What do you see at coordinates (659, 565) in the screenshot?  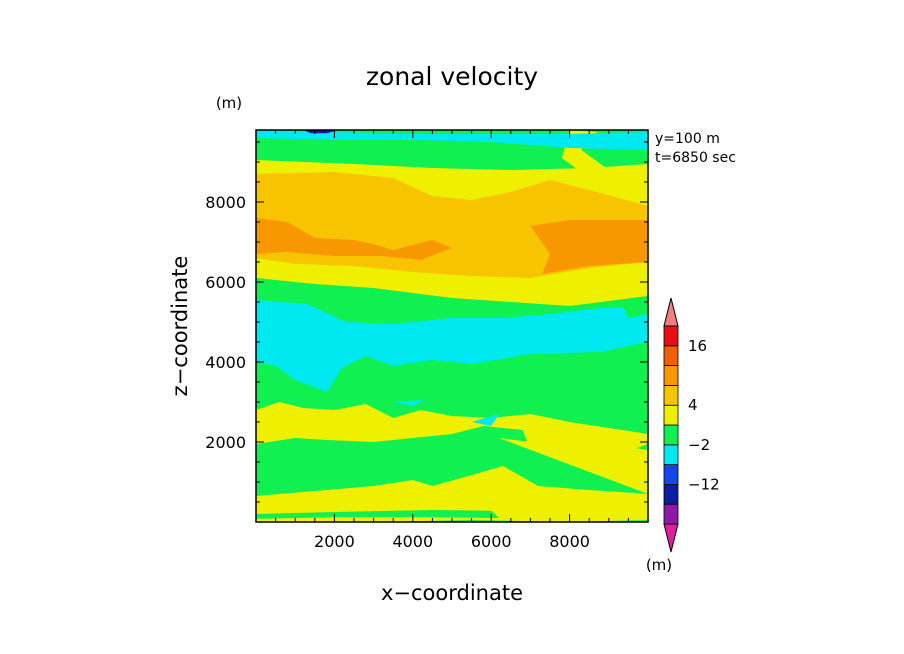 I see `colorbar-unit-label: (m)` at bounding box center [659, 565].